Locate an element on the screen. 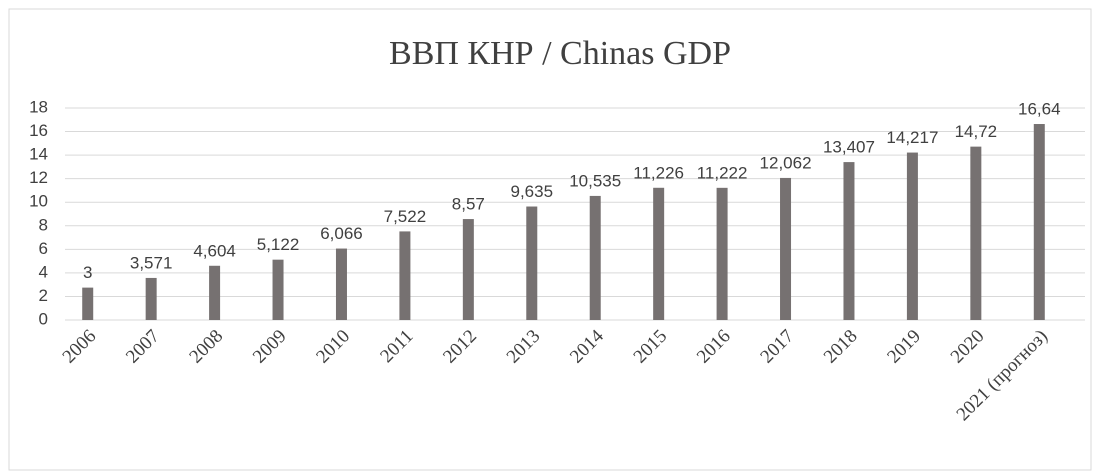 The width and height of the screenshot is (1100, 471). value-label: 3 is located at coordinates (87, 272).